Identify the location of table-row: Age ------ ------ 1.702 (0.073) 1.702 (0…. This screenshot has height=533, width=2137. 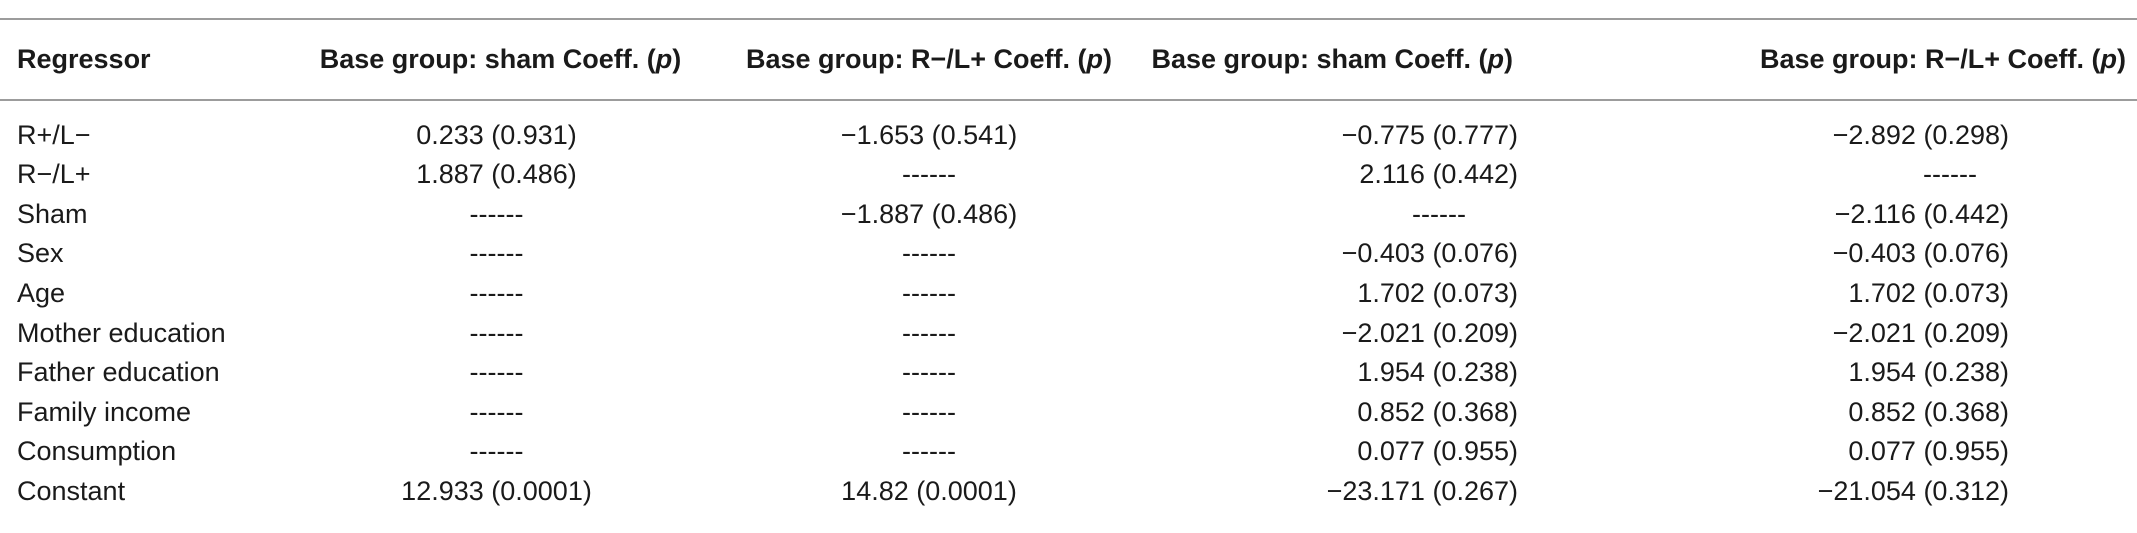
(1068, 294).